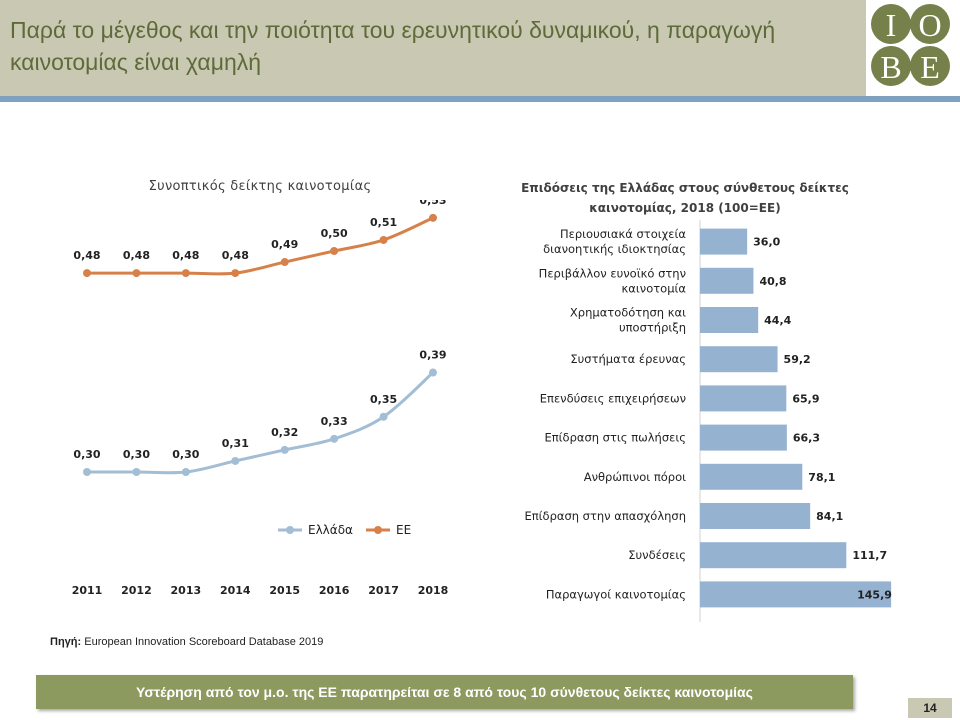  What do you see at coordinates (910, 45) in the screenshot?
I see `iobe-logo-graphic: I O B E` at bounding box center [910, 45].